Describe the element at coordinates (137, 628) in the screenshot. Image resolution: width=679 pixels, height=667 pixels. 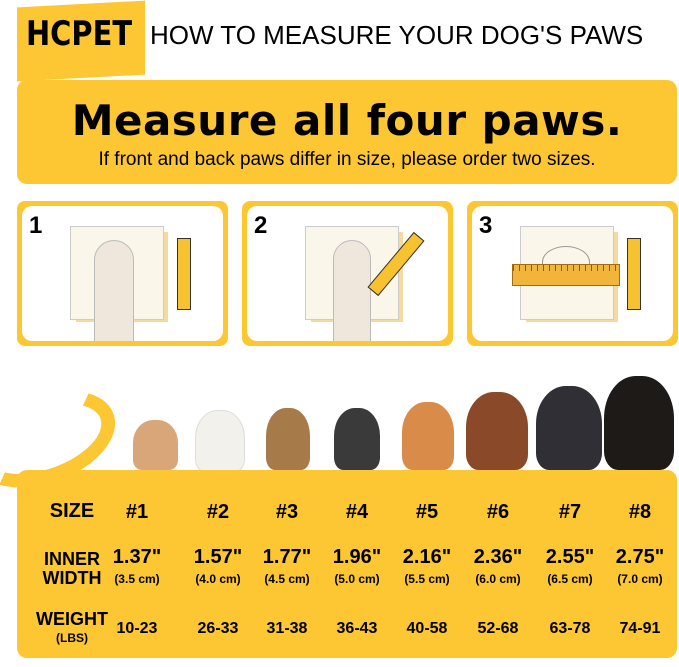
I see `weight-range: 10-23` at that location.